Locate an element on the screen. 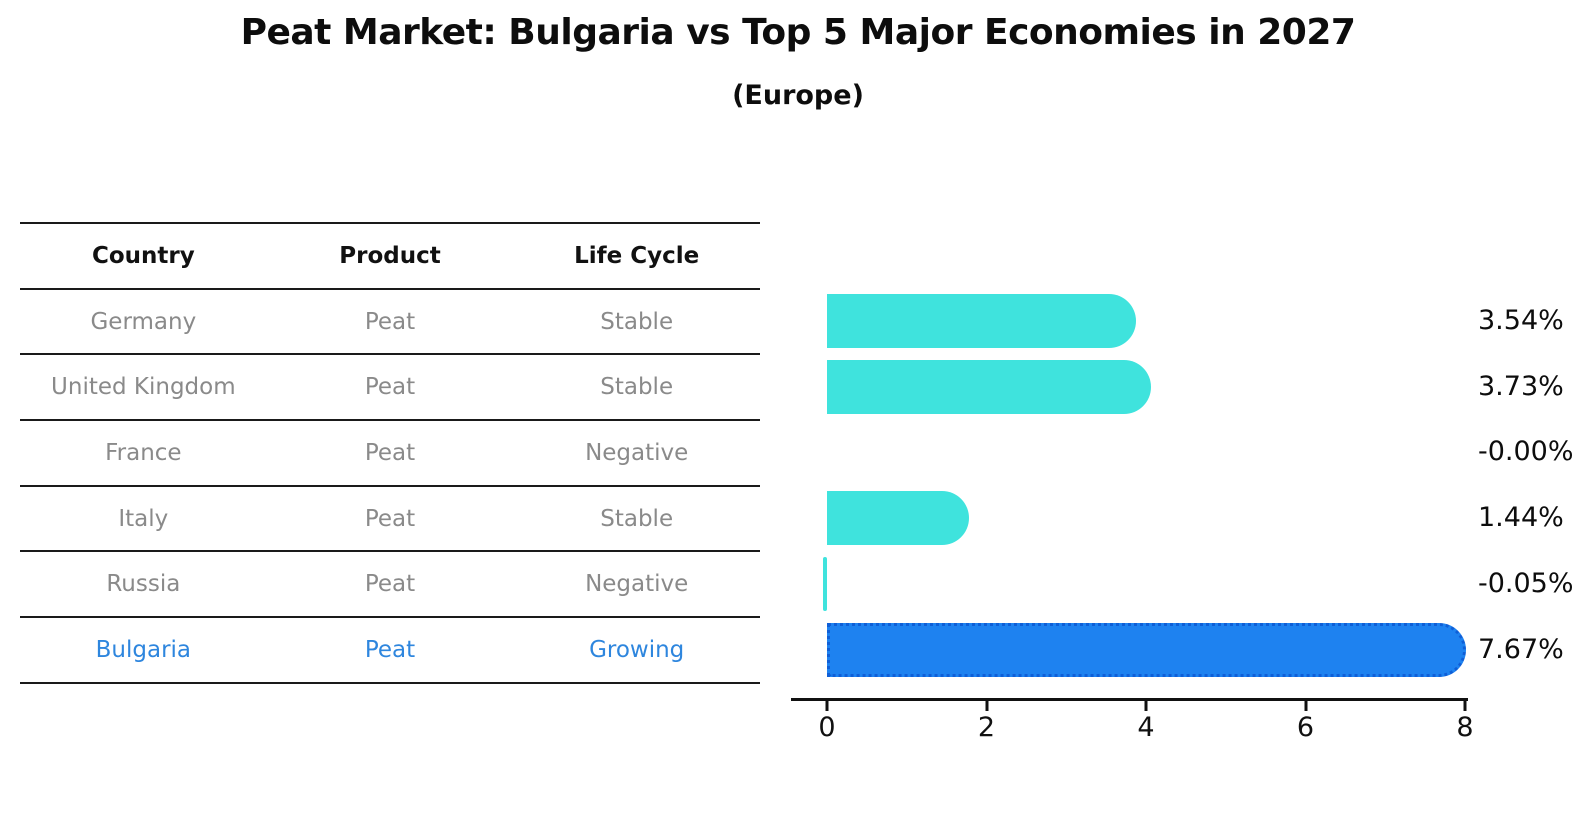 Image resolution: width=1596 pixels, height=823 pixels. bar-italy is located at coordinates (898, 518).